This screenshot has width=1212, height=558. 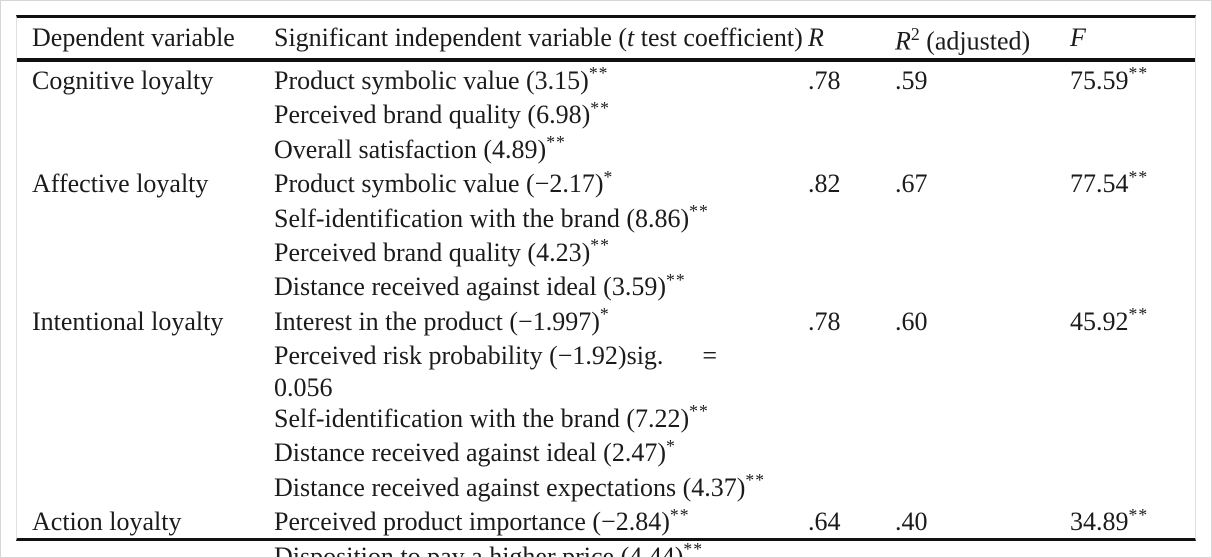 I want to click on f-value: 75.59, so click(x=1099, y=80).